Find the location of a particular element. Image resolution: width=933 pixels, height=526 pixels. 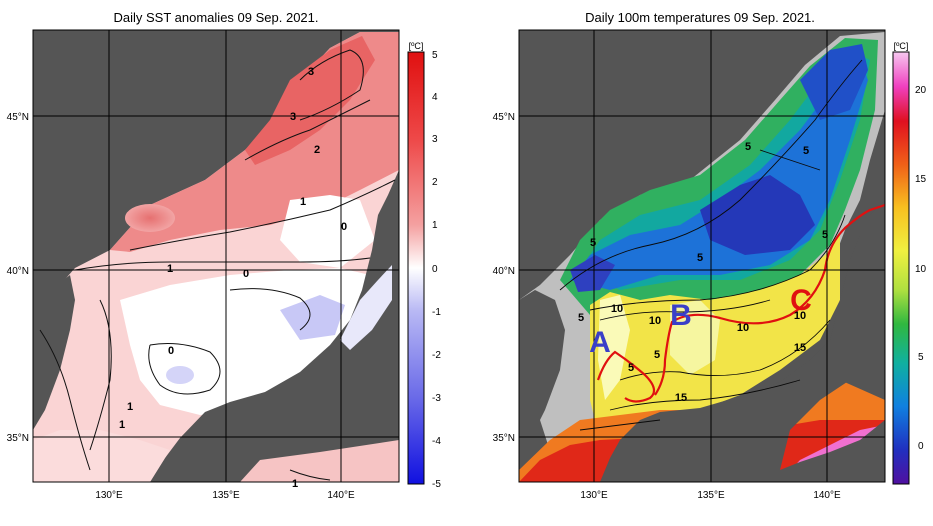

right-cold-west is located at coordinates (592, 273).